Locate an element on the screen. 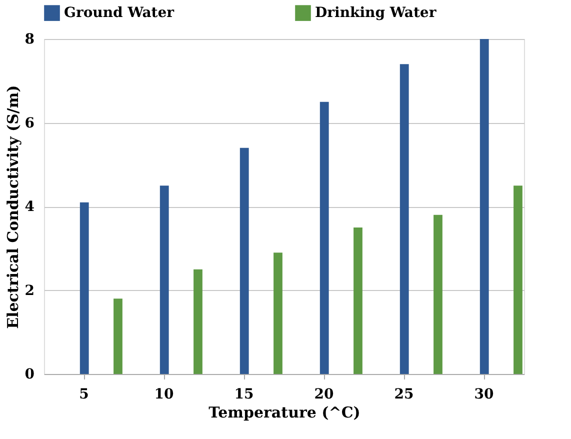 This screenshot has width=571, height=439. y-tick-label: 8 is located at coordinates (29, 40).